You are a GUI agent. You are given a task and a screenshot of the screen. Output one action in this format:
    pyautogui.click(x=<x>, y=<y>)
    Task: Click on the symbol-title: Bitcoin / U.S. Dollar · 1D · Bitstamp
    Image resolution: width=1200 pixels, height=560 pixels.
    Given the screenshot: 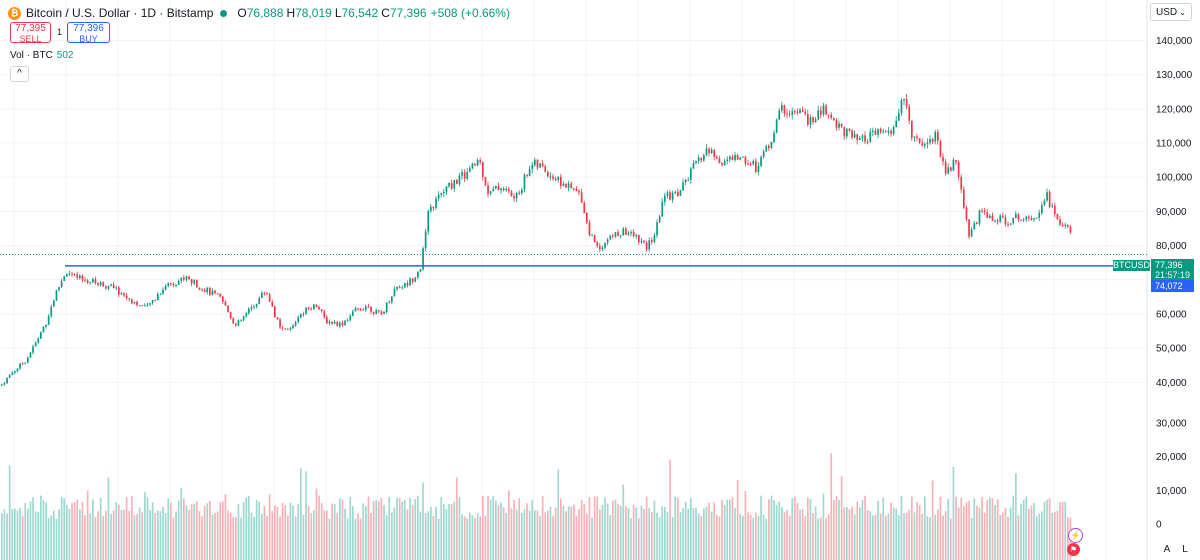 What is the action you would take?
    pyautogui.click(x=120, y=13)
    